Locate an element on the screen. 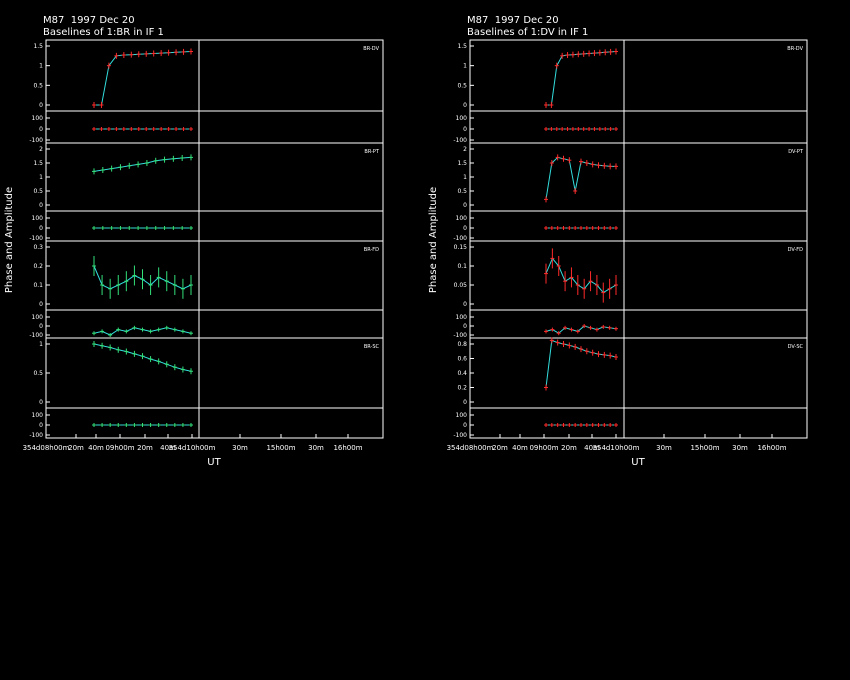 Image resolution: width=850 pixels, height=680 pixels. model-phase-line-dv-fd is located at coordinates (581, 329).